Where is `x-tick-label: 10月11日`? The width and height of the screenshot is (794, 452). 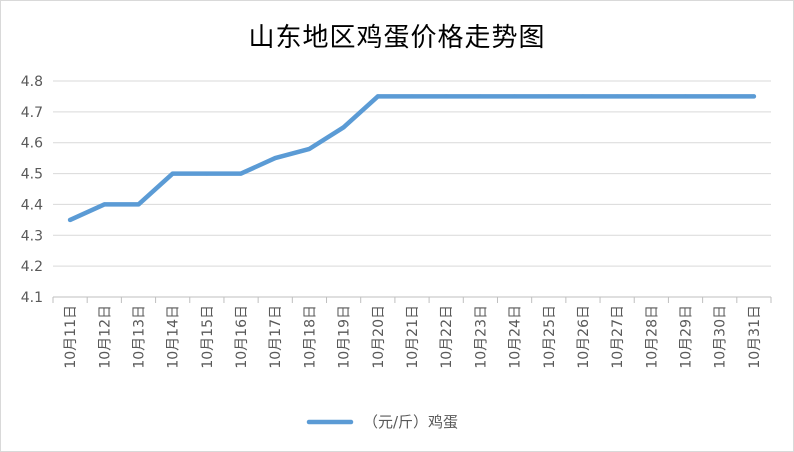
x-tick-label: 10月11日 is located at coordinates (71, 337).